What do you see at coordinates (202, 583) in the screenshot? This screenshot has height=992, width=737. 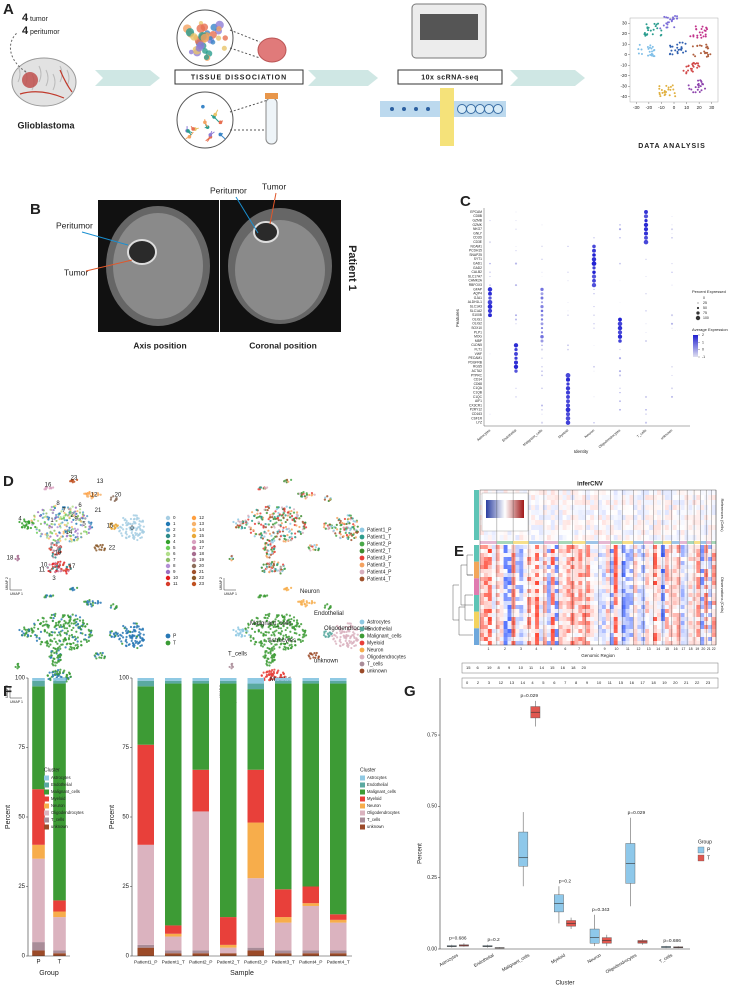 I see `legend-label: 23` at bounding box center [202, 583].